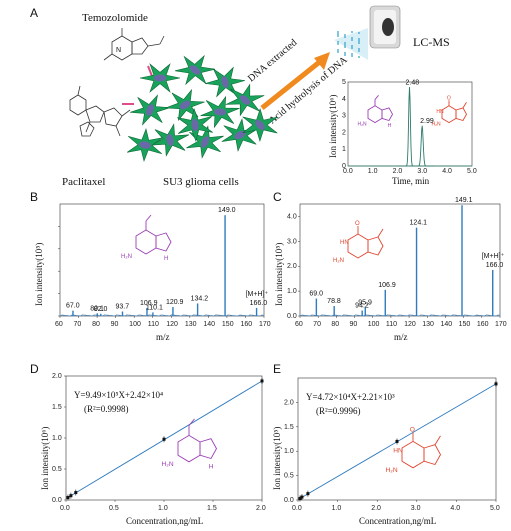  Describe the element at coordinates (190, 444) in the screenshot. I see `o6-methylguanine-structure-d: H₂N H` at that location.